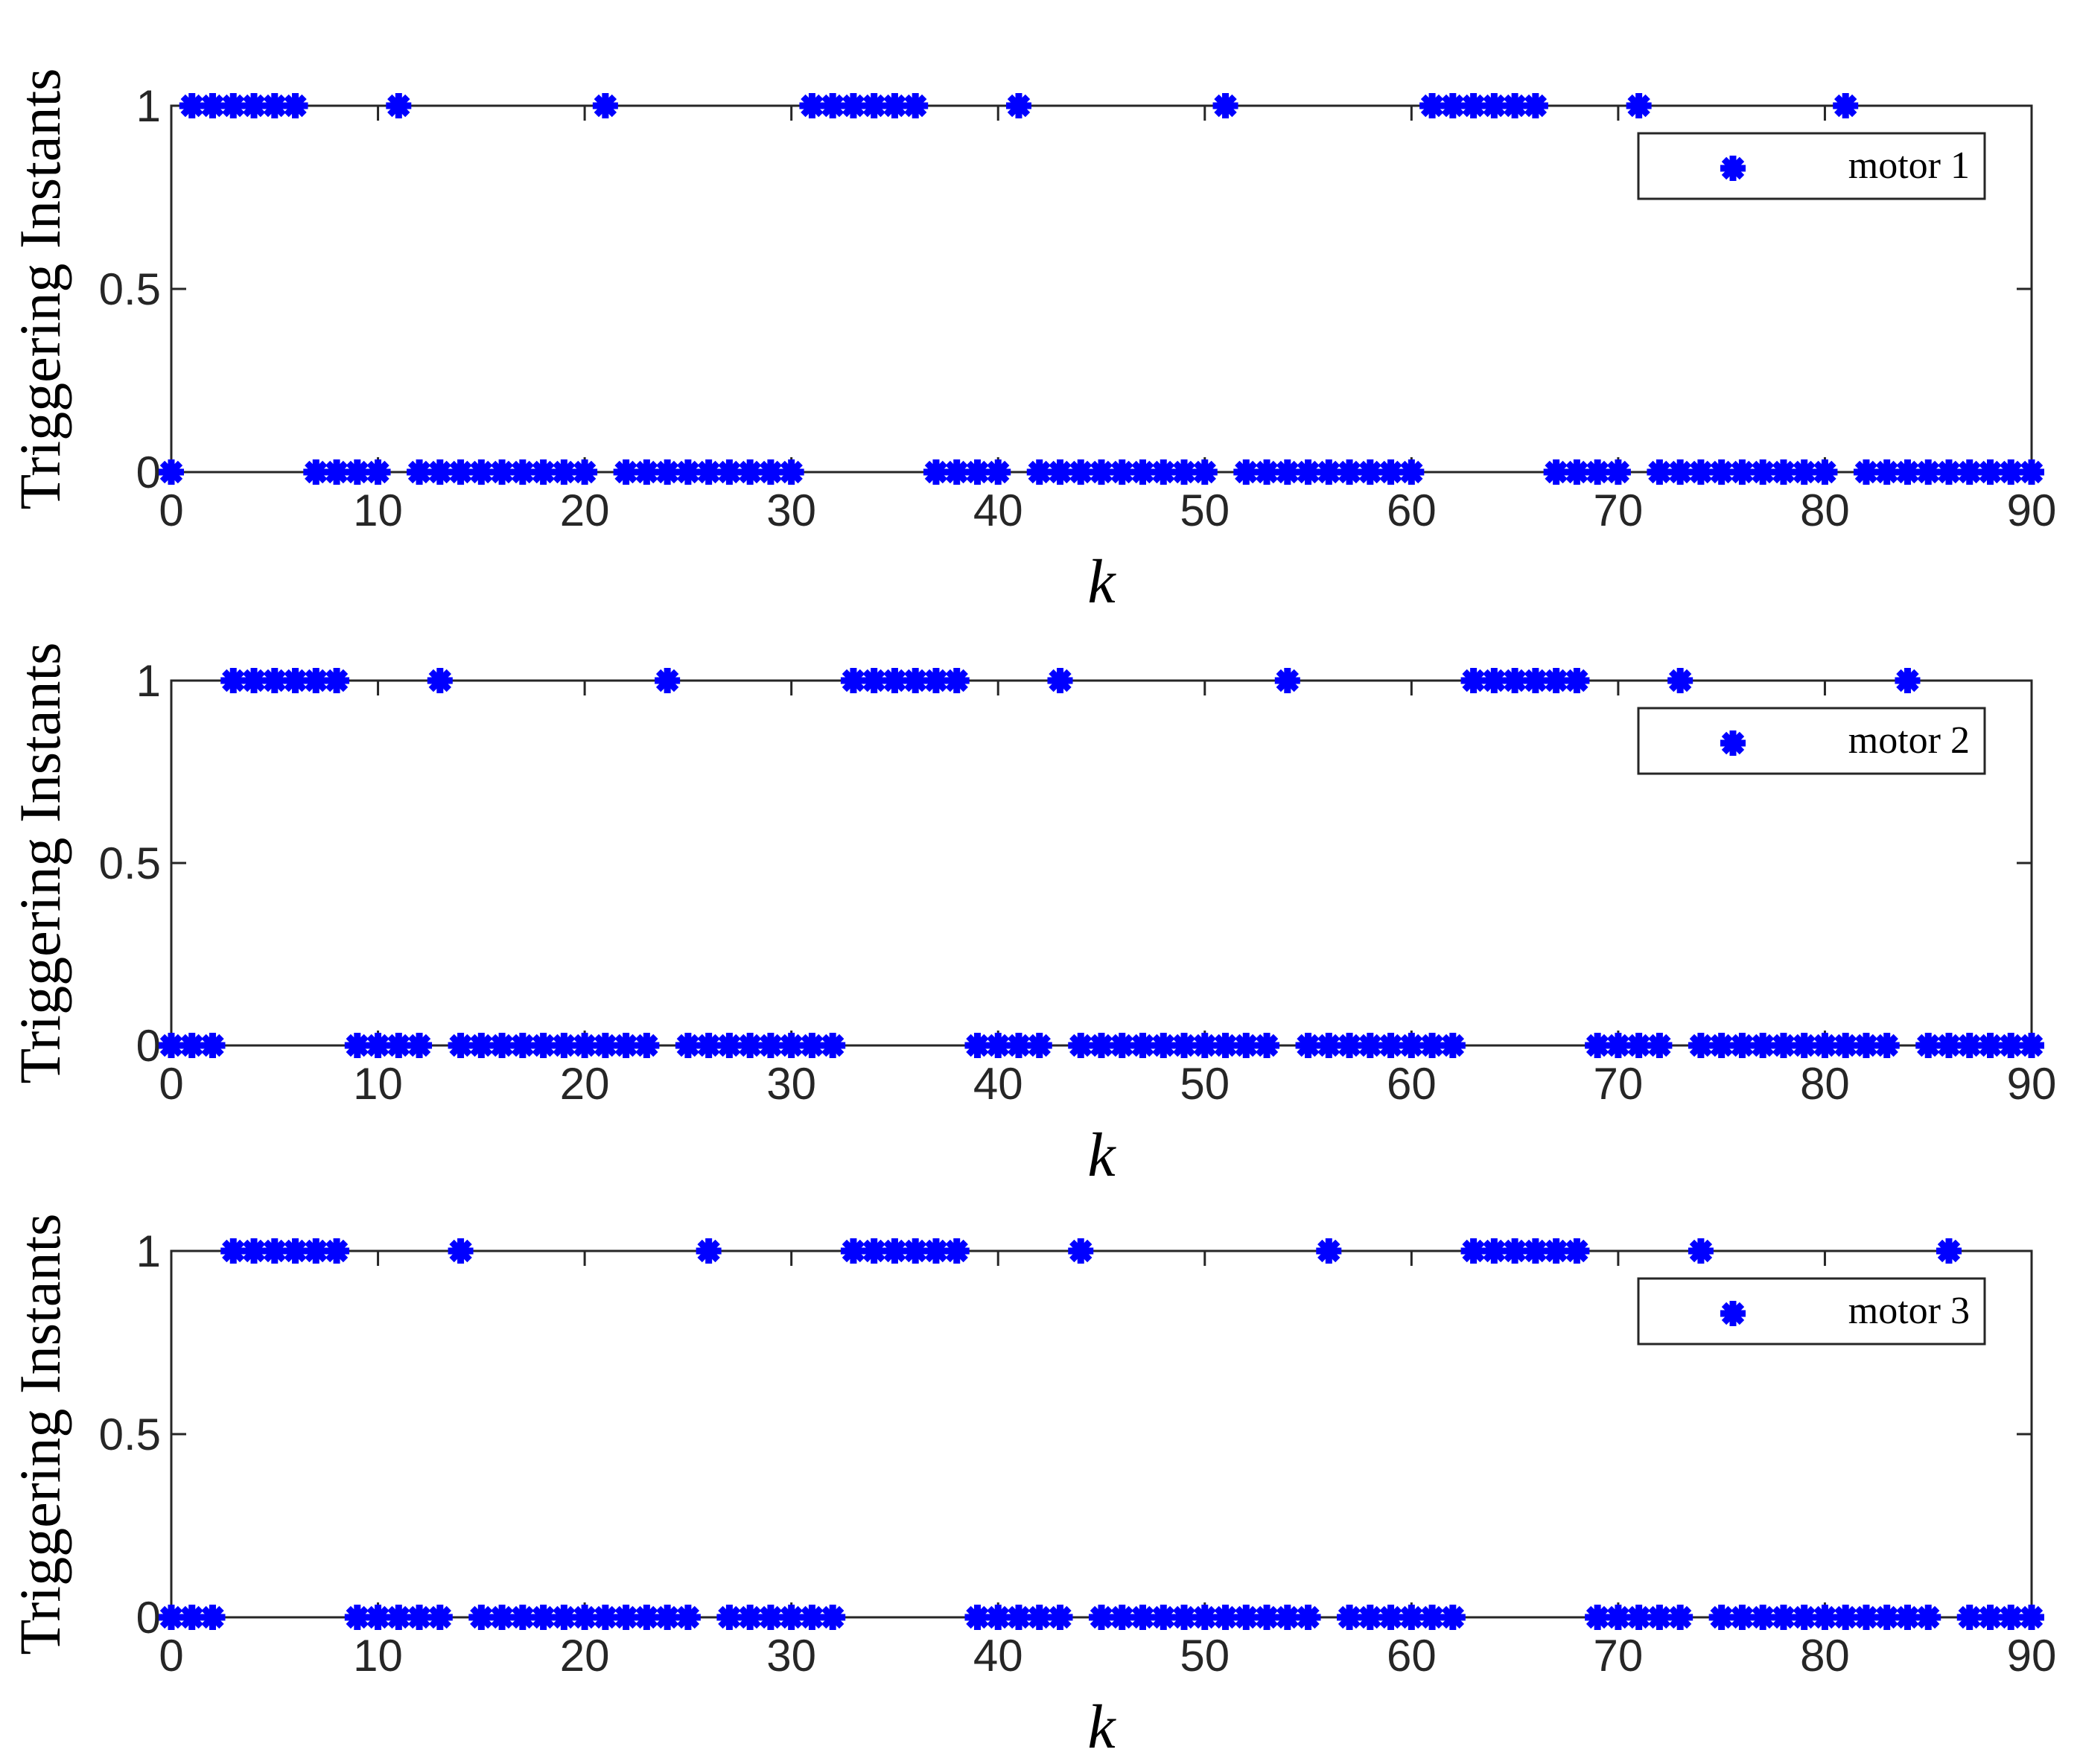 This screenshot has height=1764, width=2080. I want to click on legend: motor 2, so click(1811, 741).